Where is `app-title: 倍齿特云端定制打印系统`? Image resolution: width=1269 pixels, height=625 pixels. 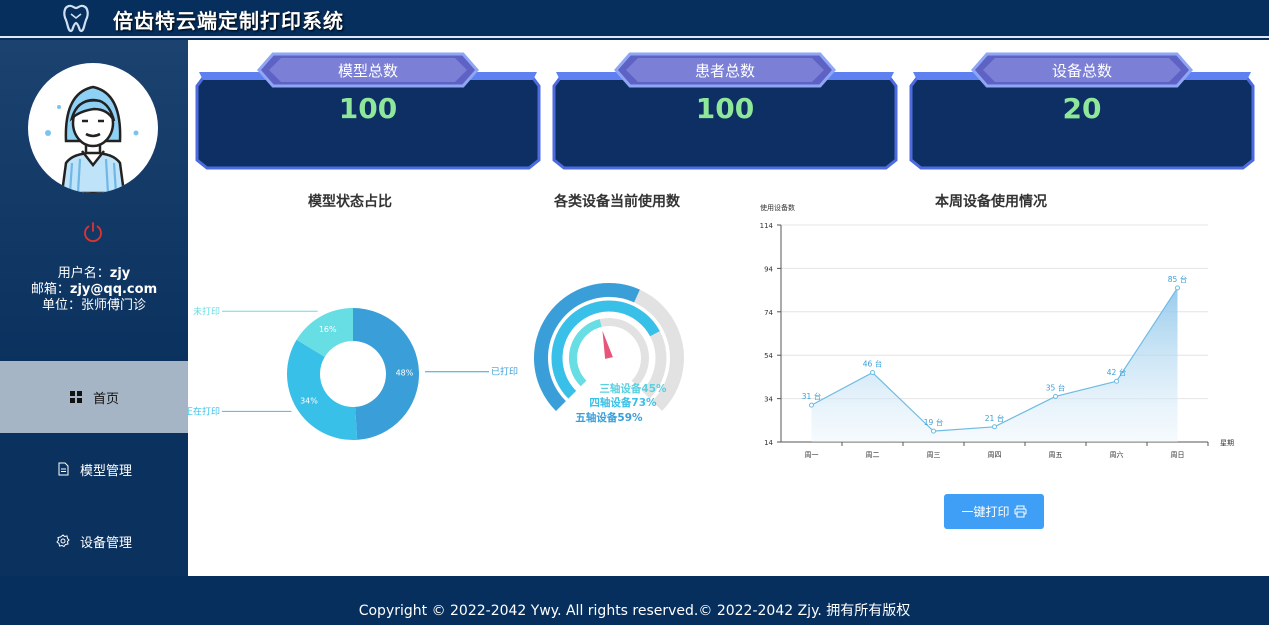 app-title: 倍齿特云端定制打印系统 is located at coordinates (228, 21).